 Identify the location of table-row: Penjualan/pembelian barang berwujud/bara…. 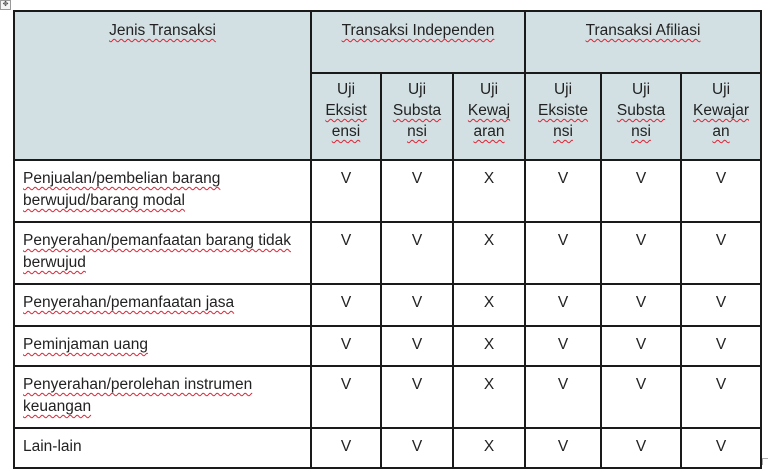
(387, 191).